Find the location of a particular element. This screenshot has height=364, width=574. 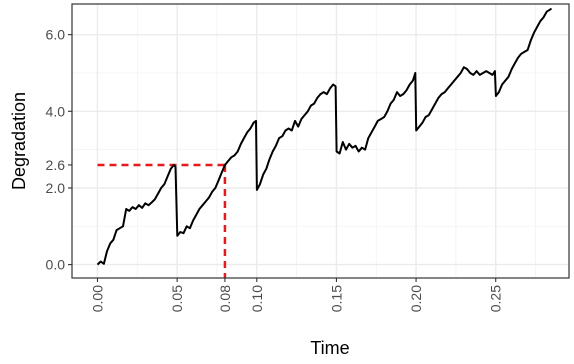

y-tick-label: 4.0 is located at coordinates (56, 111).